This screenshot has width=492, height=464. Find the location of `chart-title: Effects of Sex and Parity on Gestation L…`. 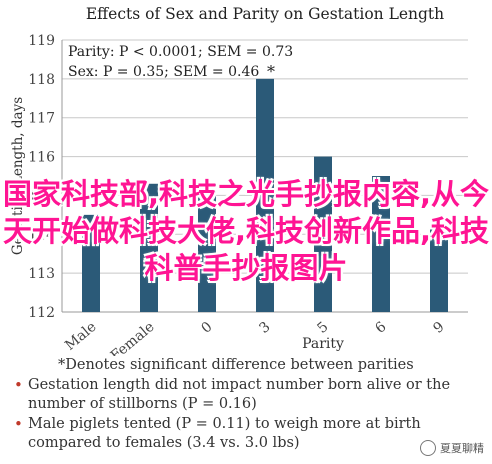

chart-title: Effects of Sex and Parity on Gestation L… is located at coordinates (265, 14).